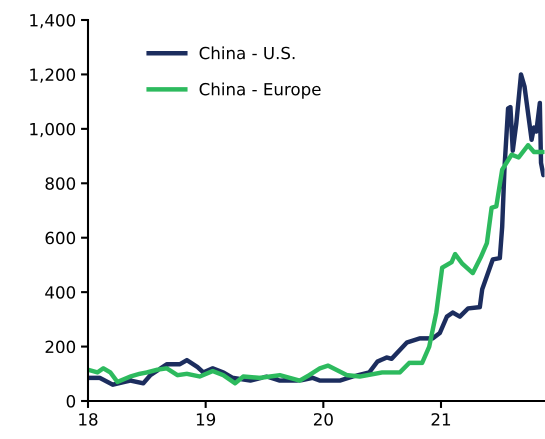  I want to click on y-tick-label: 400, so click(60, 292).